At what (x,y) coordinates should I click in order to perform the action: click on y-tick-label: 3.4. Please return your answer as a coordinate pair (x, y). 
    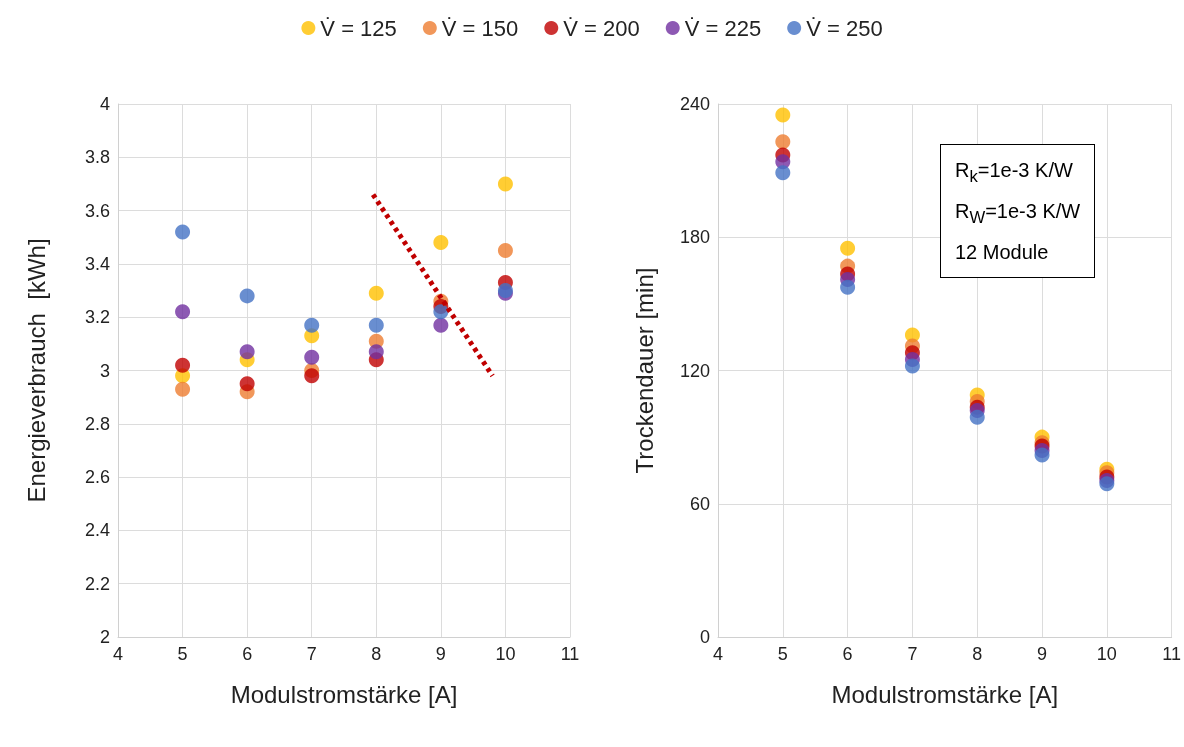
    Looking at the image, I should click on (97, 263).